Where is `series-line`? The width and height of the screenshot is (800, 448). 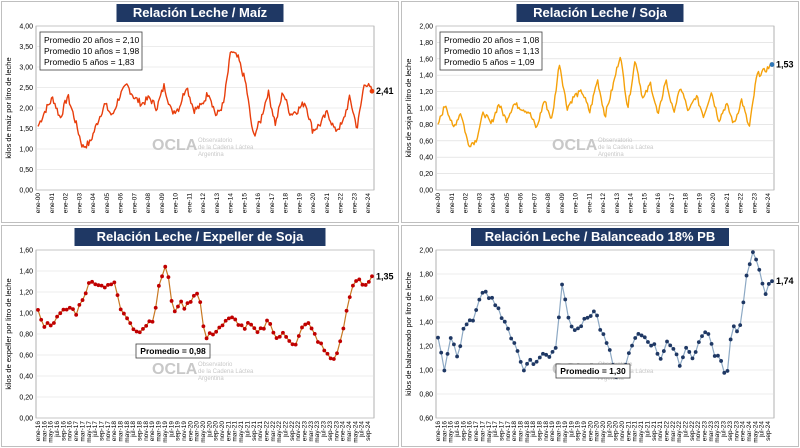 series-line is located at coordinates (205, 100).